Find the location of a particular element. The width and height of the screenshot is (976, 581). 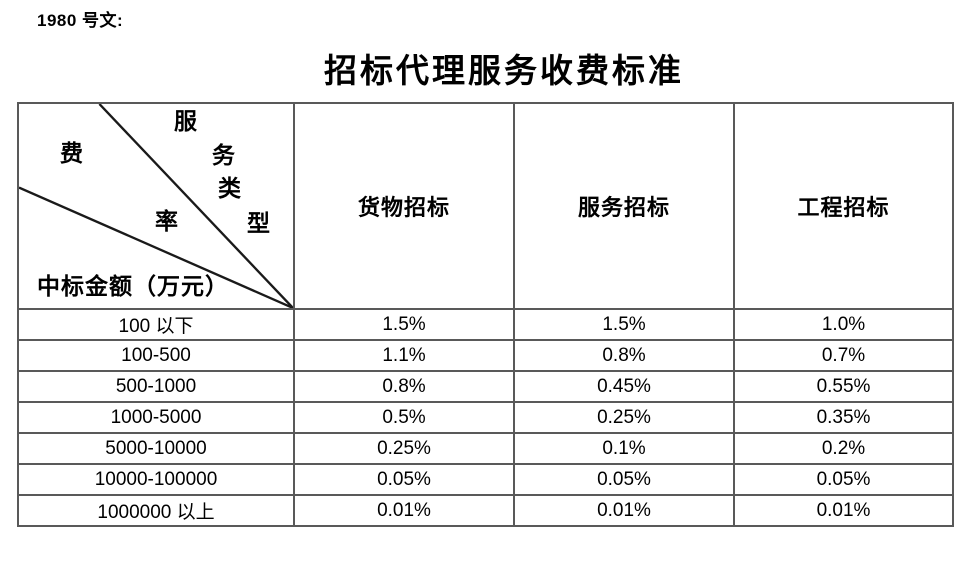

service-rate-cell: 0.01% is located at coordinates (624, 510).